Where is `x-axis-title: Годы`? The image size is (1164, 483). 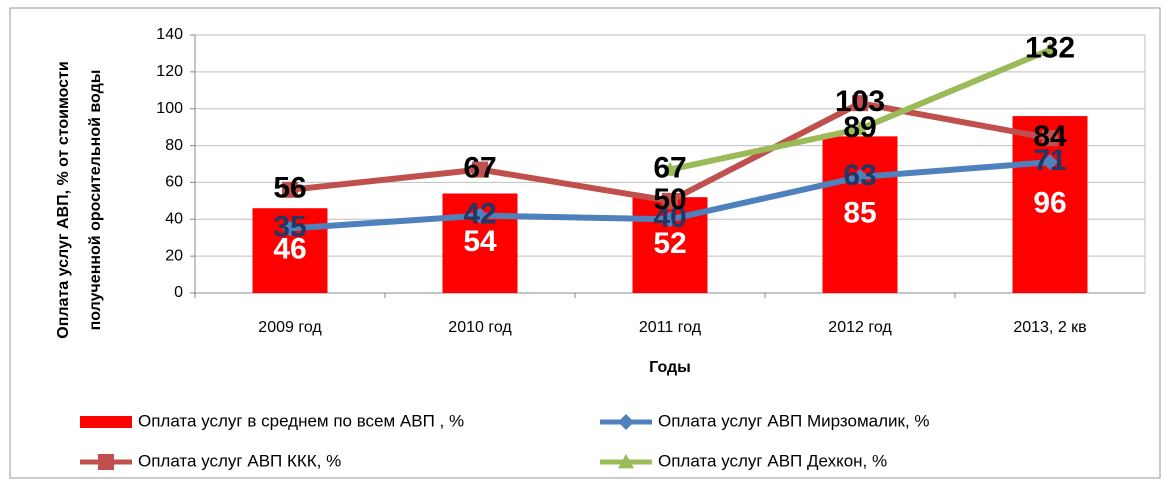 x-axis-title: Годы is located at coordinates (670, 367).